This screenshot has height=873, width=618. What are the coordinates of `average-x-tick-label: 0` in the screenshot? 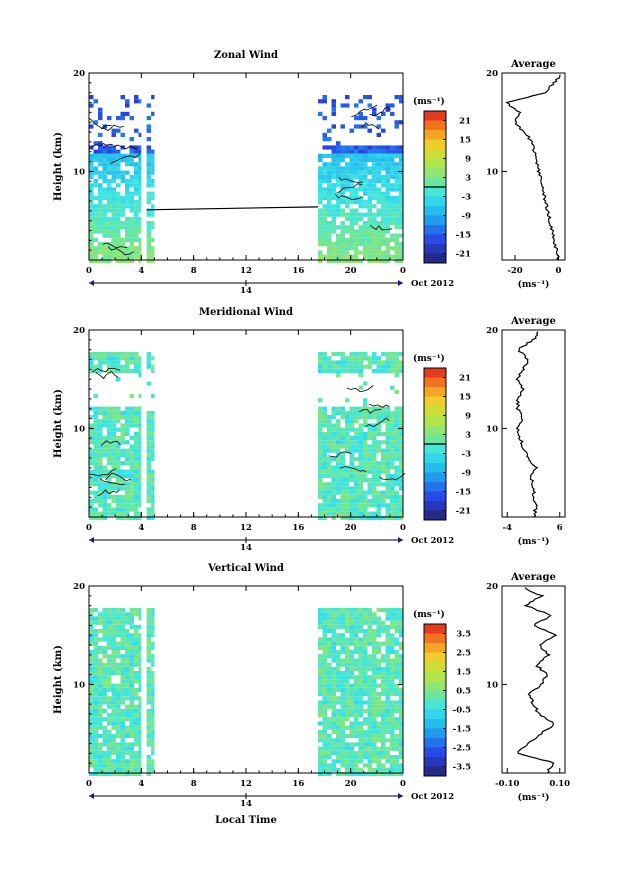 It's located at (559, 271).